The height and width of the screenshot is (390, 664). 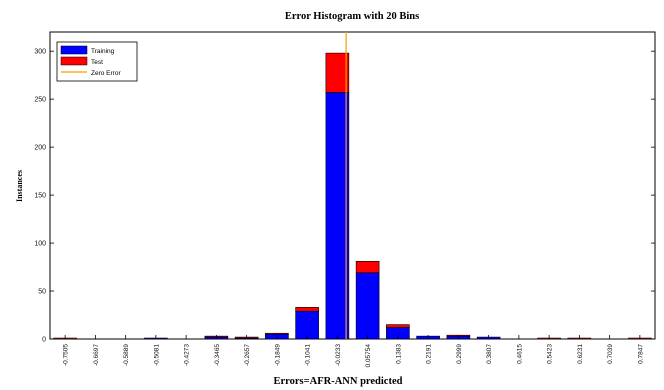 What do you see at coordinates (106, 73) in the screenshot?
I see `legend-label-zero-error: Zero Error` at bounding box center [106, 73].